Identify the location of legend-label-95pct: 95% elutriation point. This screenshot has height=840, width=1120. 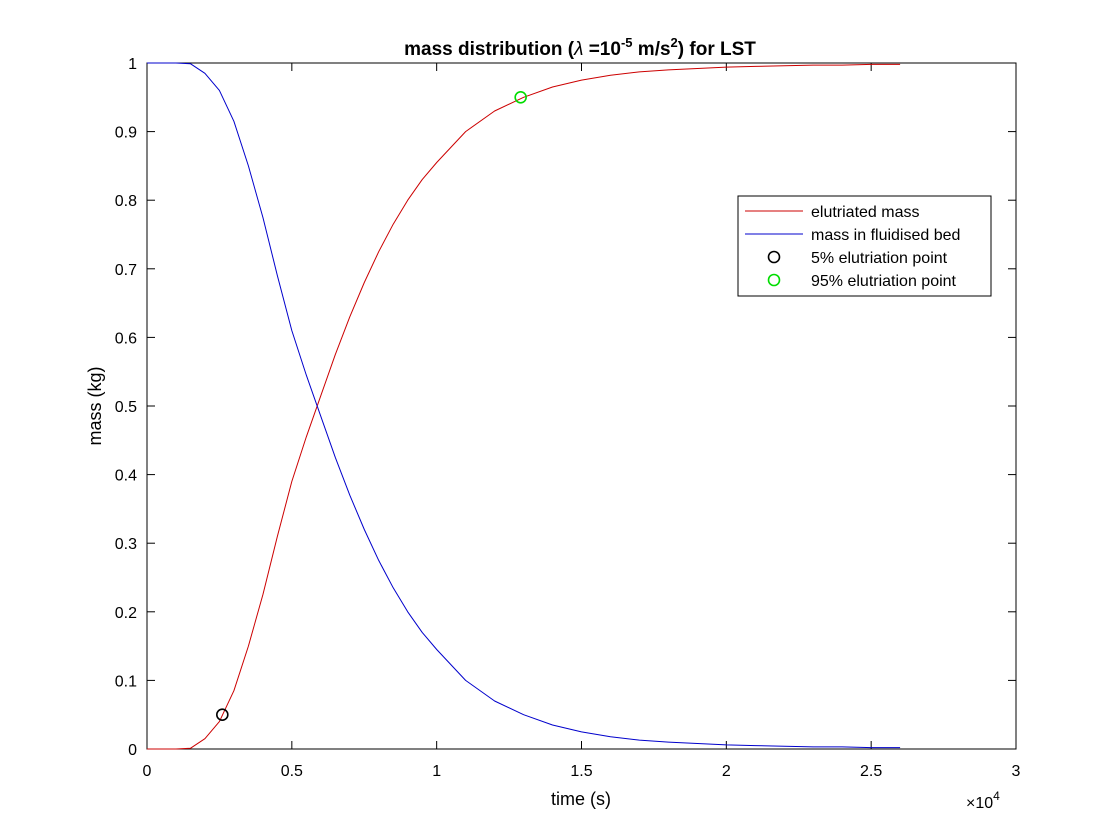
(884, 281).